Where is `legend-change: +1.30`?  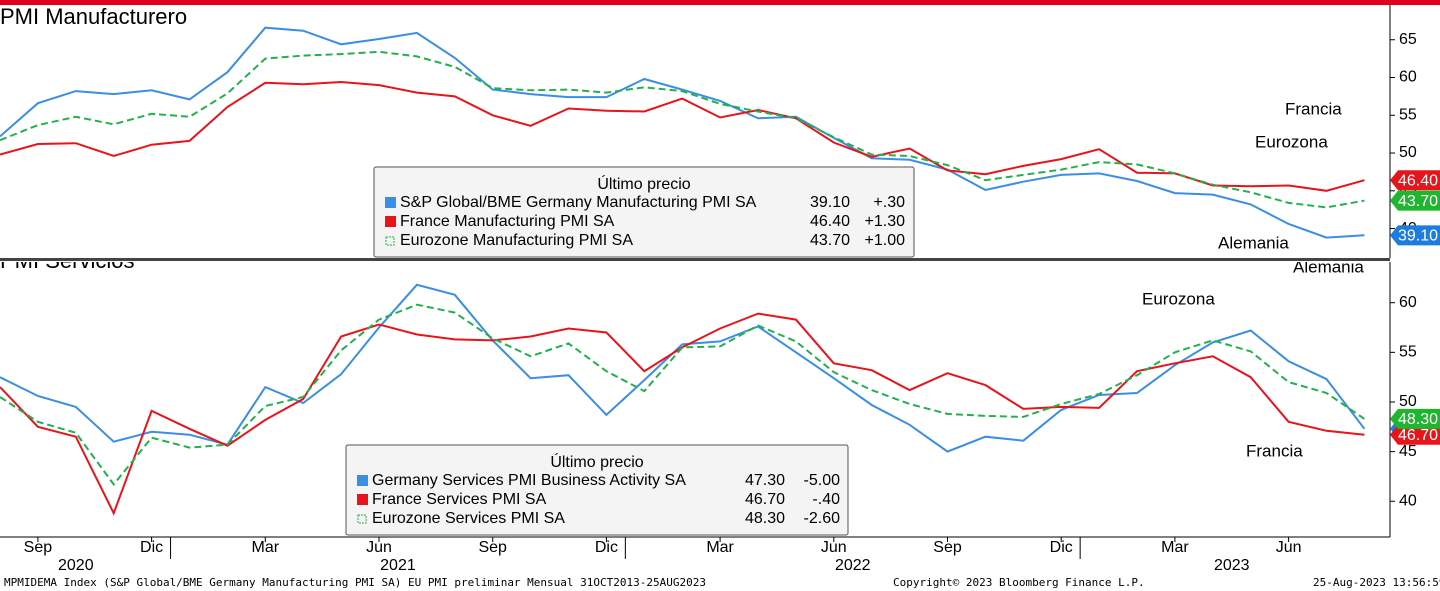
legend-change: +1.30 is located at coordinates (885, 221).